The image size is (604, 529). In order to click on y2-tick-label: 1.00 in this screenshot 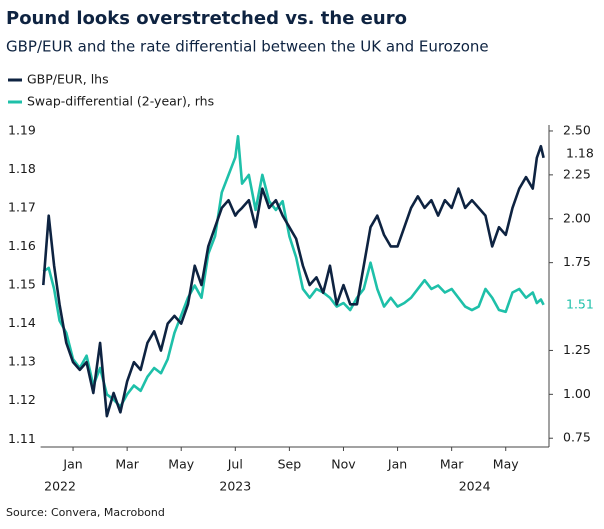, I will do `click(577, 393)`.